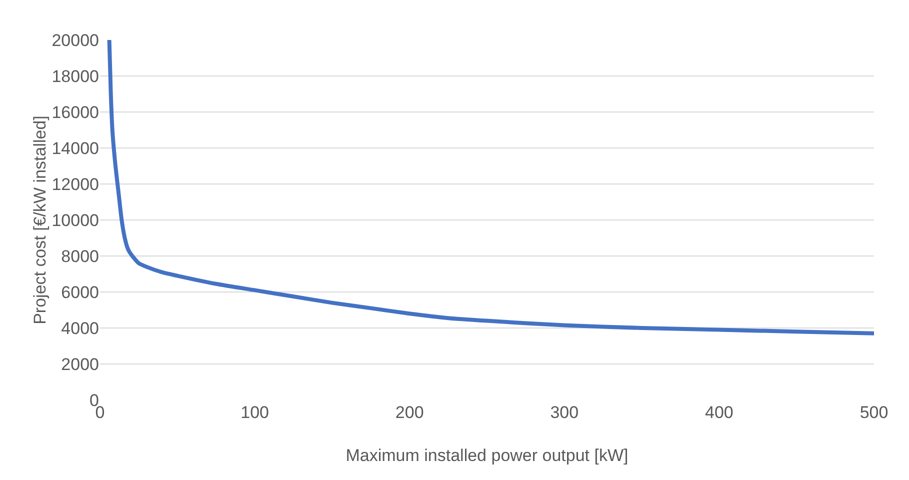 Image resolution: width=909 pixels, height=480 pixels. What do you see at coordinates (564, 412) in the screenshot?
I see `x-tick-label: 300` at bounding box center [564, 412].